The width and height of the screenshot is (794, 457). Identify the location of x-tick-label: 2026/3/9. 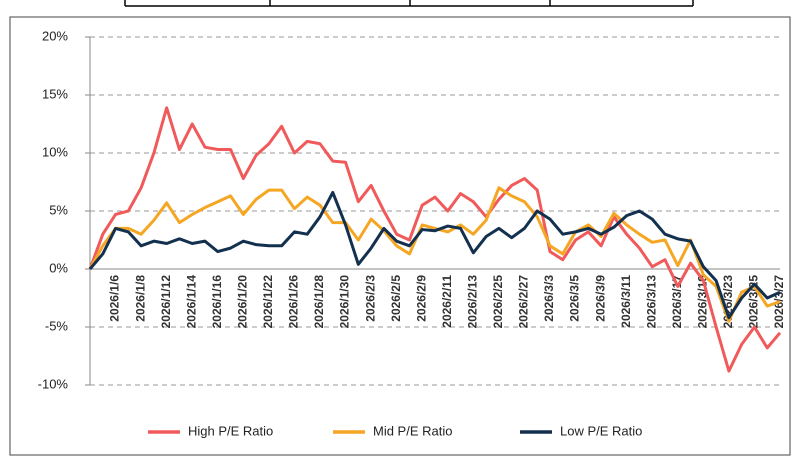
(600, 298).